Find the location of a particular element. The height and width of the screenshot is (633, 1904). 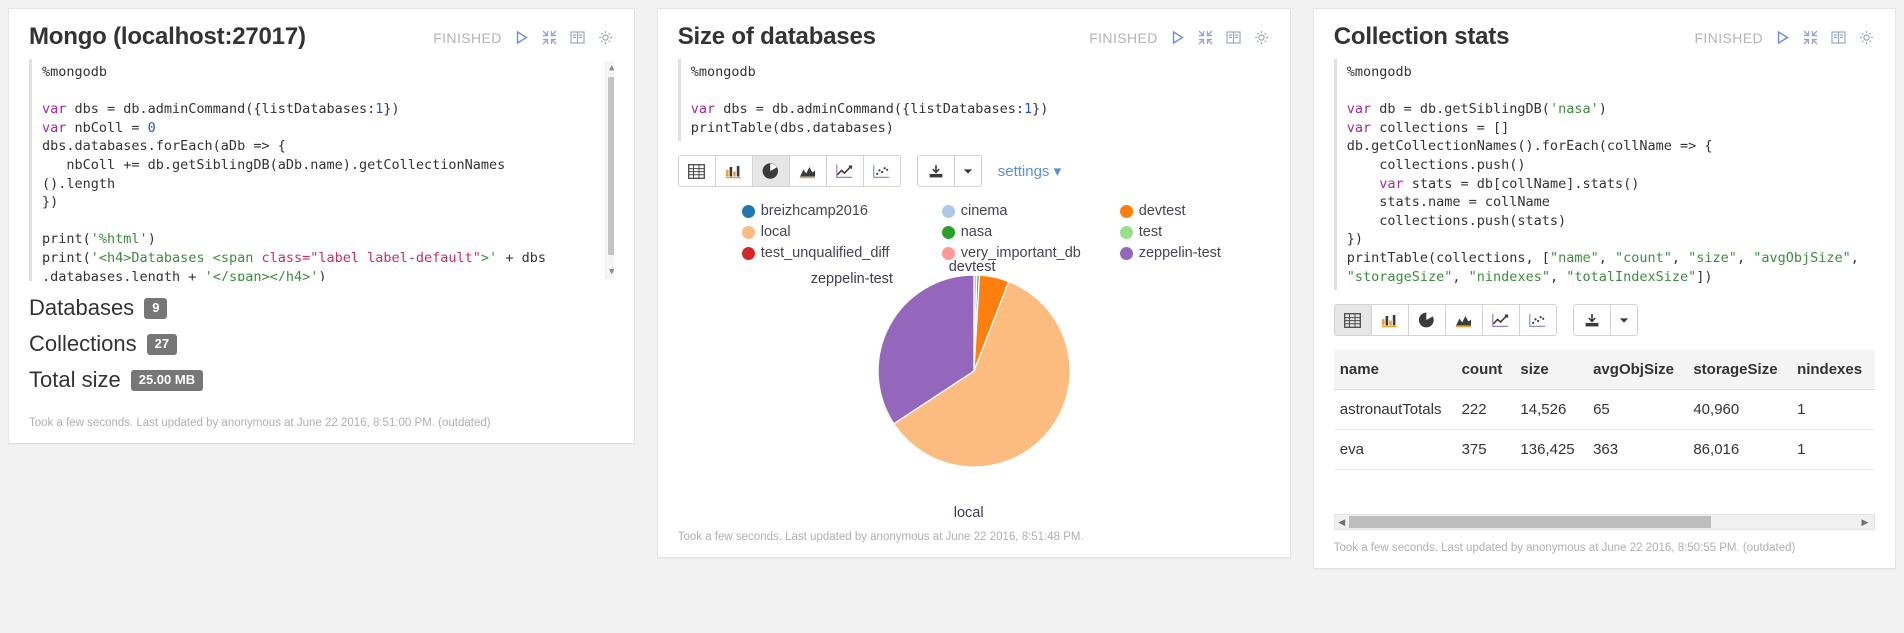

result-label: Collections is located at coordinates (83, 343).